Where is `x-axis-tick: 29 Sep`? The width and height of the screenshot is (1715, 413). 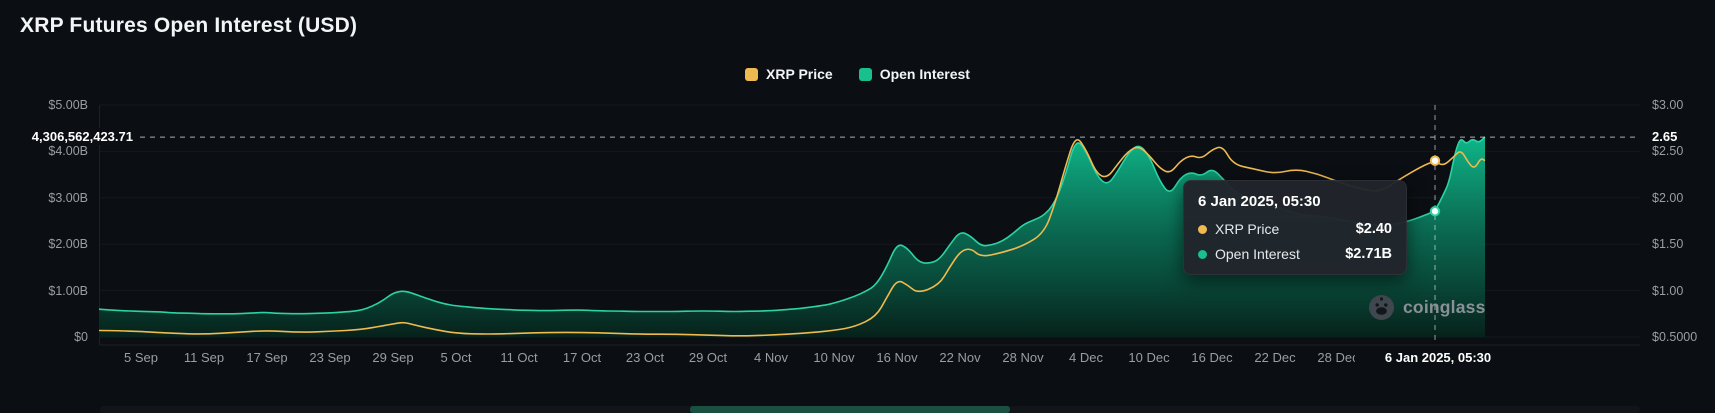 x-axis-tick: 29 Sep is located at coordinates (393, 357).